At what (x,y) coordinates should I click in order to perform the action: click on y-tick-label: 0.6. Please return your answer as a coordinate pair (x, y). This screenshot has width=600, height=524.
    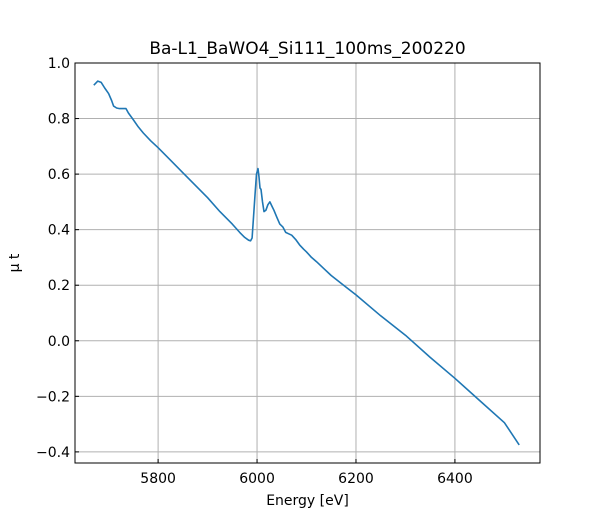
    Looking at the image, I should click on (59, 175).